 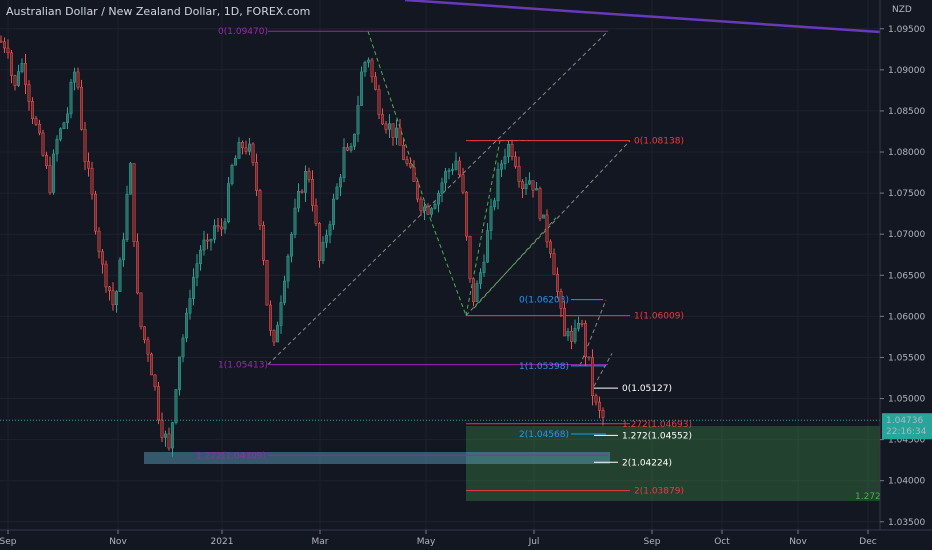 What do you see at coordinates (906, 317) in the screenshot?
I see `price-tick-label: 1.06000` at bounding box center [906, 317].